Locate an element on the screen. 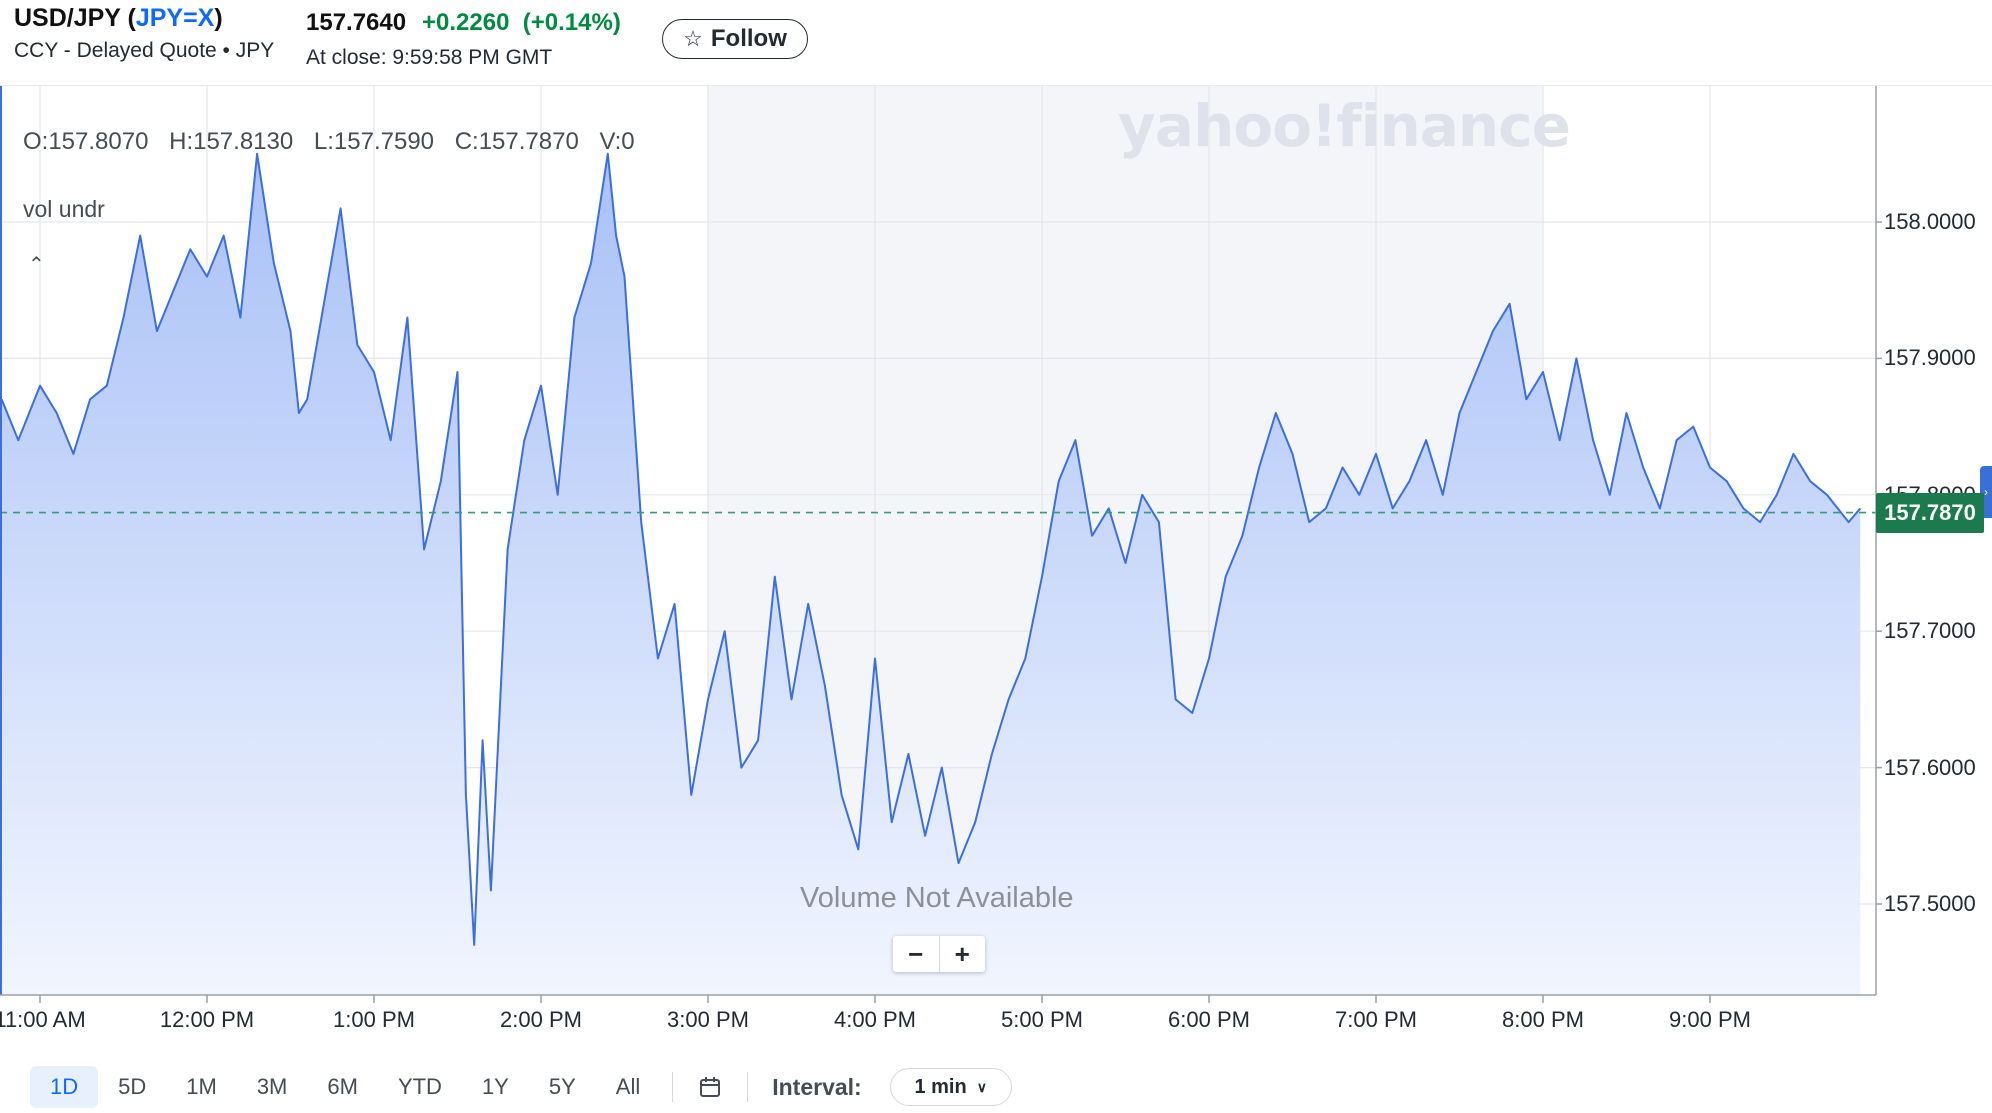 This screenshot has width=1992, height=1113. range-button-all: All is located at coordinates (628, 1086).